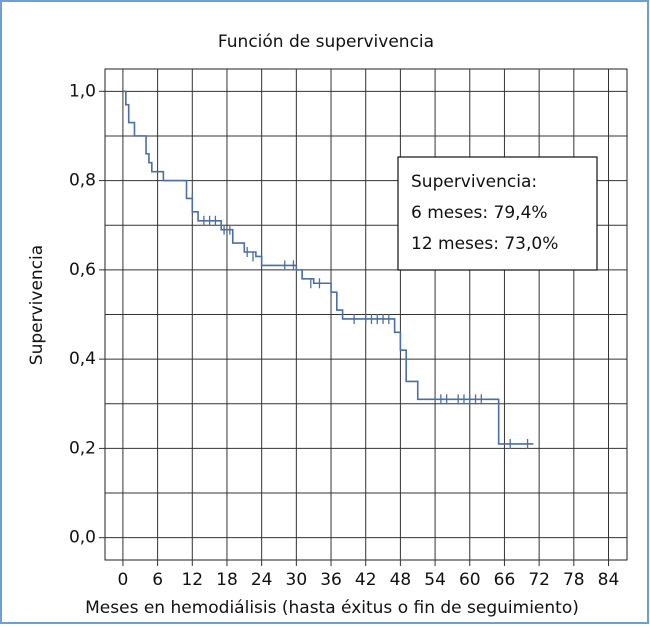 This screenshot has height=629, width=650. Describe the element at coordinates (326, 42) in the screenshot. I see `chart-title: Función de supervivencia` at that location.